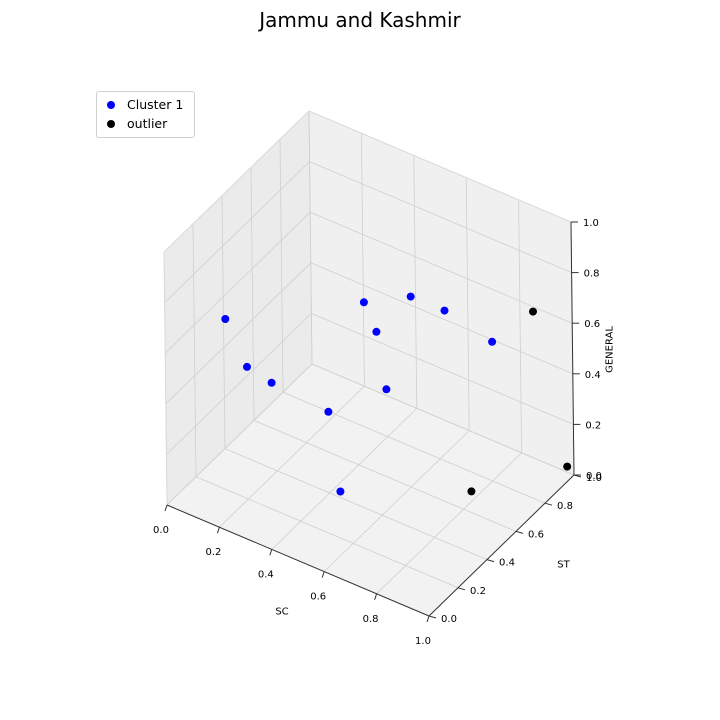 This screenshot has height=720, width=720. What do you see at coordinates (536, 534) in the screenshot?
I see `y-tick-label-3: 0.6` at bounding box center [536, 534].